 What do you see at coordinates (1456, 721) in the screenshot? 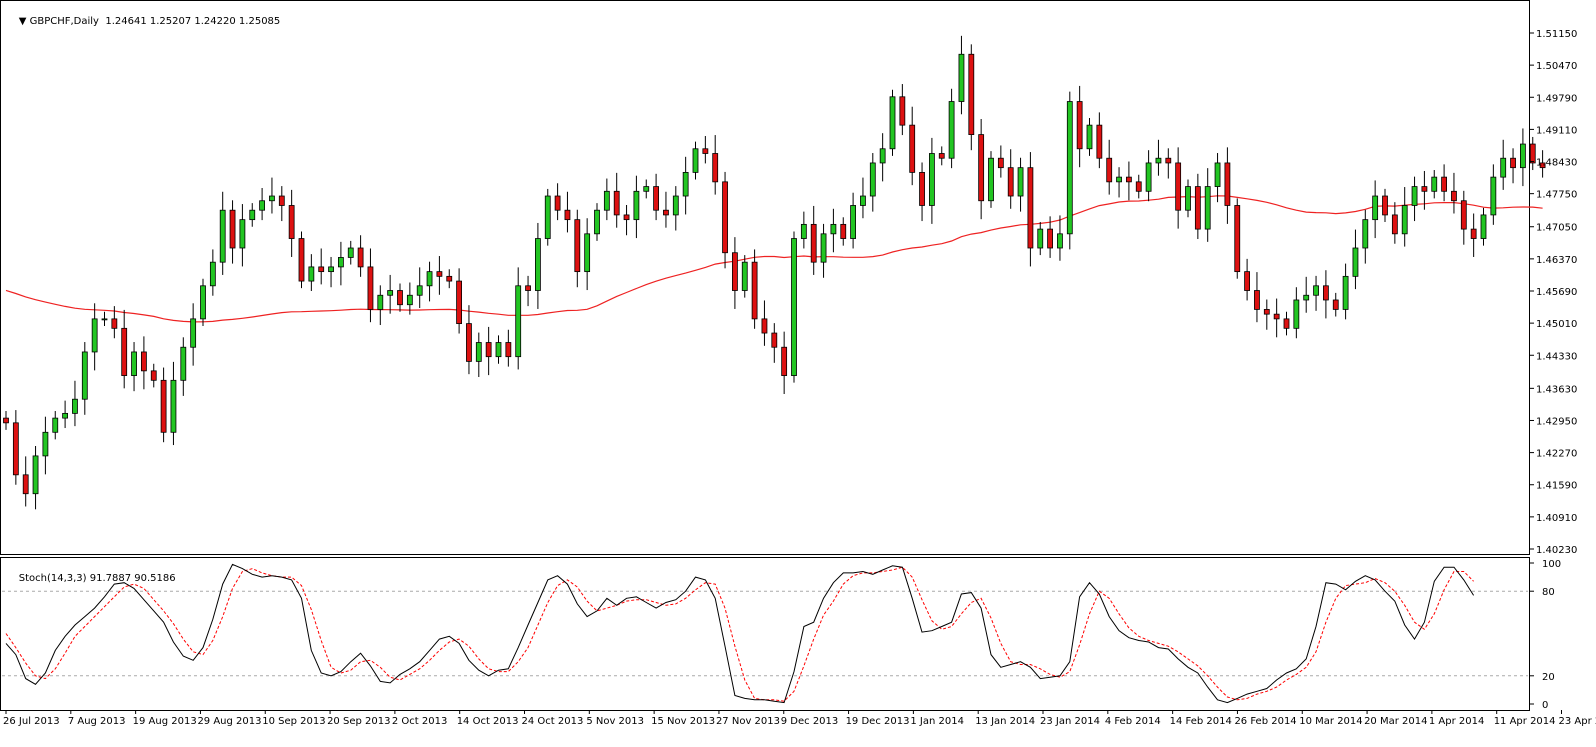
I see `x-tick-label: 1 Apr 2014` at bounding box center [1456, 721].